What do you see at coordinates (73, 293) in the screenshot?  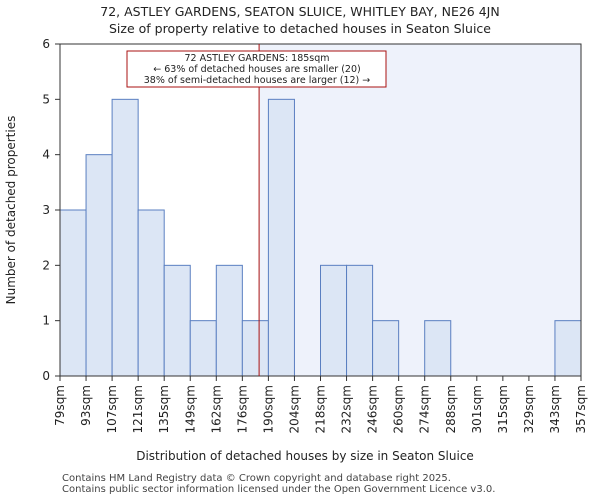 I see `bar-79sqm` at bounding box center [73, 293].